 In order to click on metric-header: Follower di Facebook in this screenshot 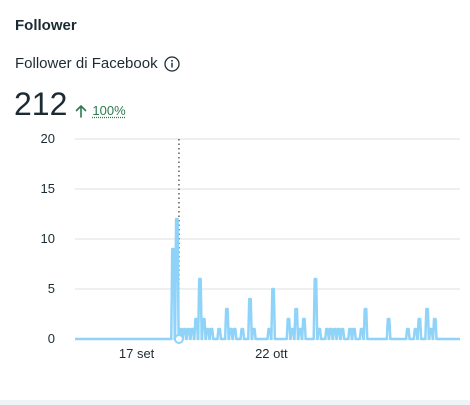, I will do `click(97, 63)`.